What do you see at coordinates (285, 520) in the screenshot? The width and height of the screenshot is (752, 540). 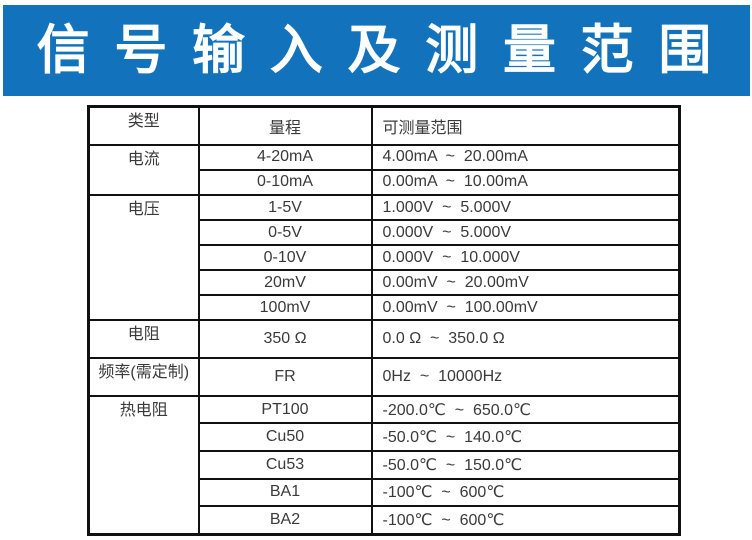 I see `range-cell: BA2` at bounding box center [285, 520].